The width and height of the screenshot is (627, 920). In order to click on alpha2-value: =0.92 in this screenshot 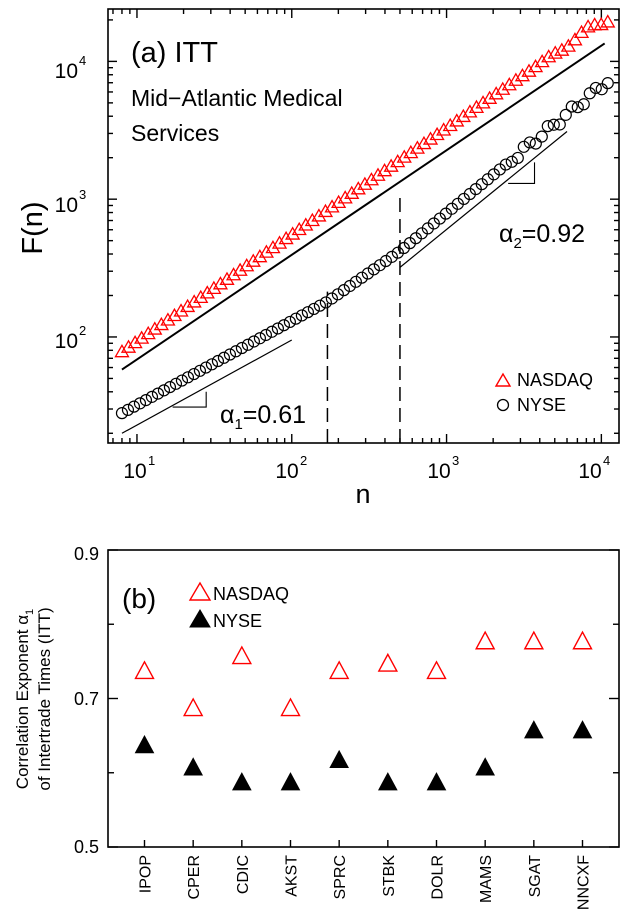, I will do `click(553, 234)`.